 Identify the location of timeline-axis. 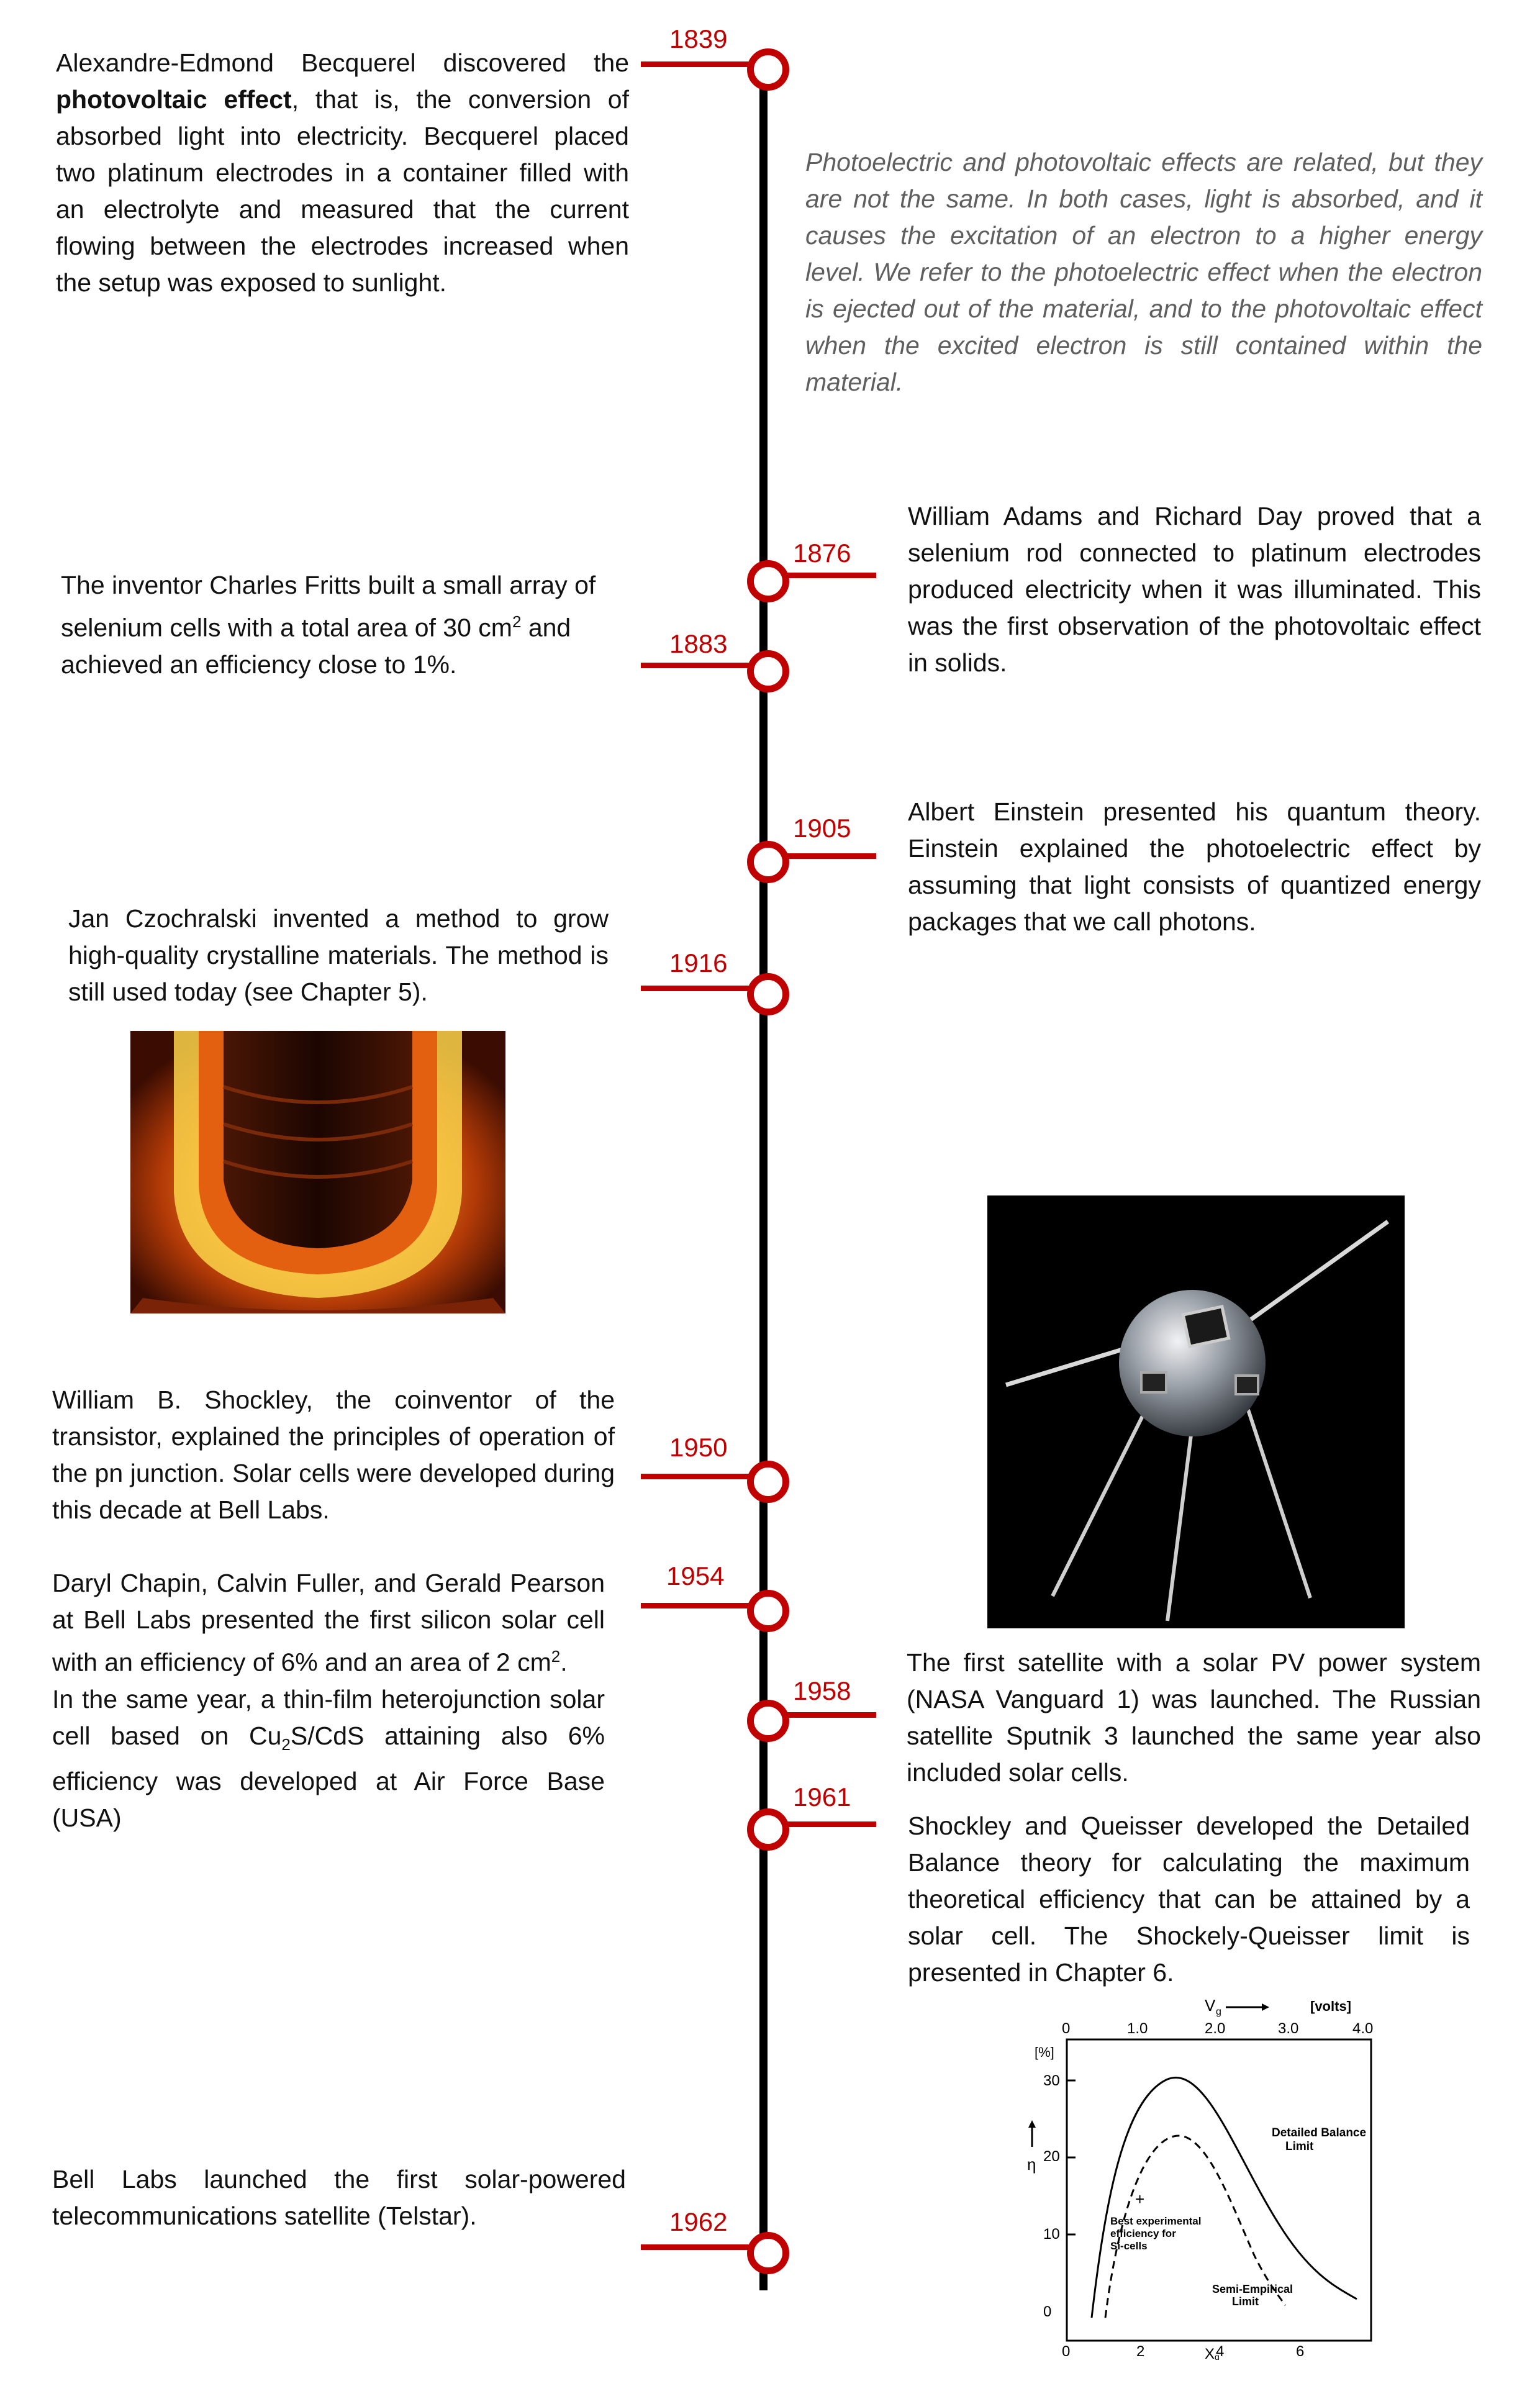
(763, 1171).